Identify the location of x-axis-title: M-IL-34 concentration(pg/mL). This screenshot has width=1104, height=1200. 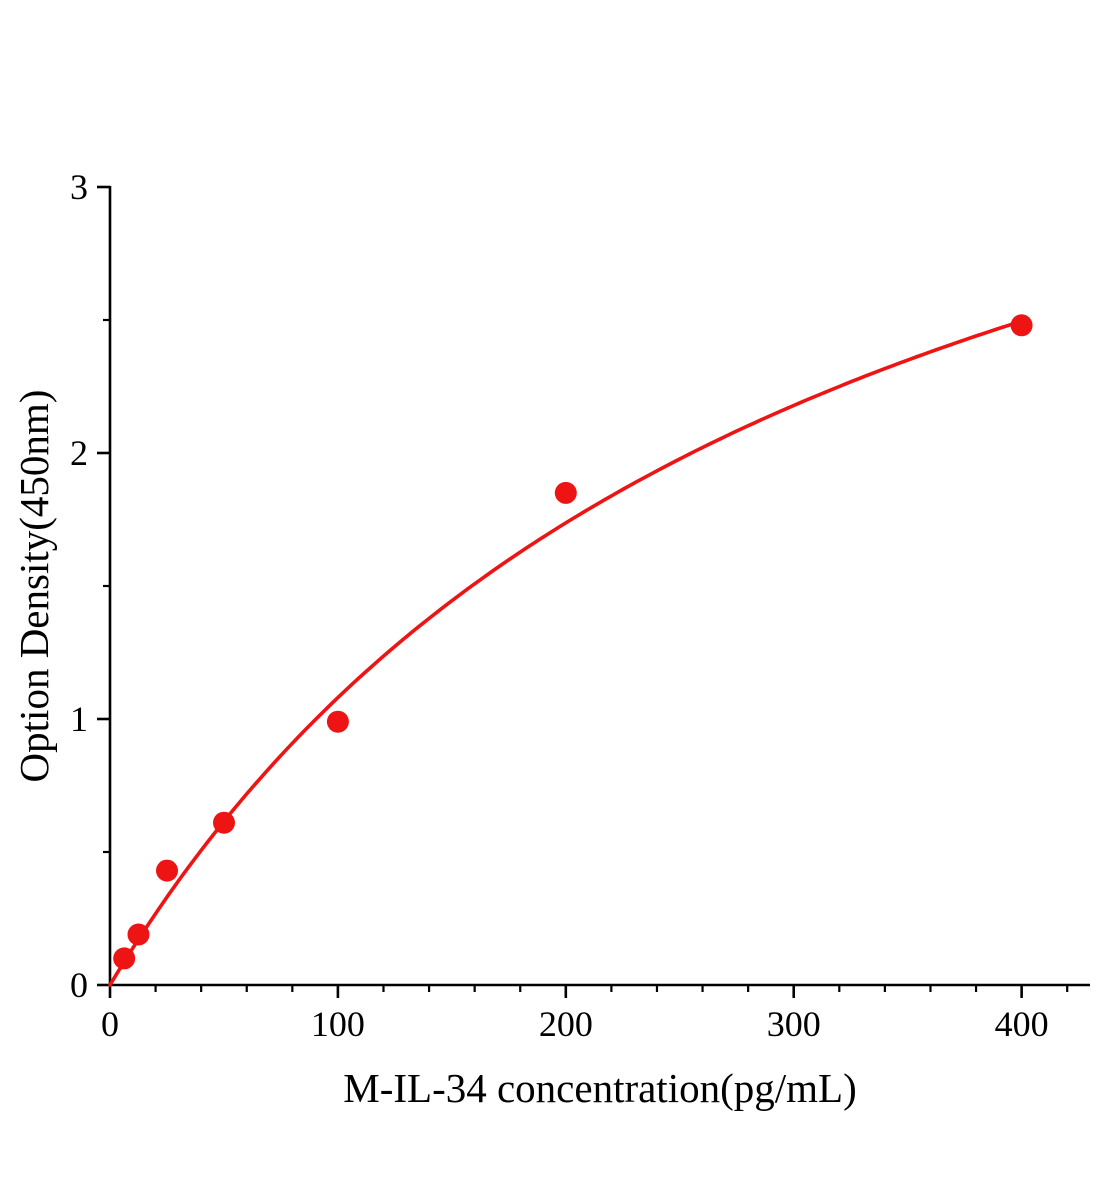
(599, 1088).